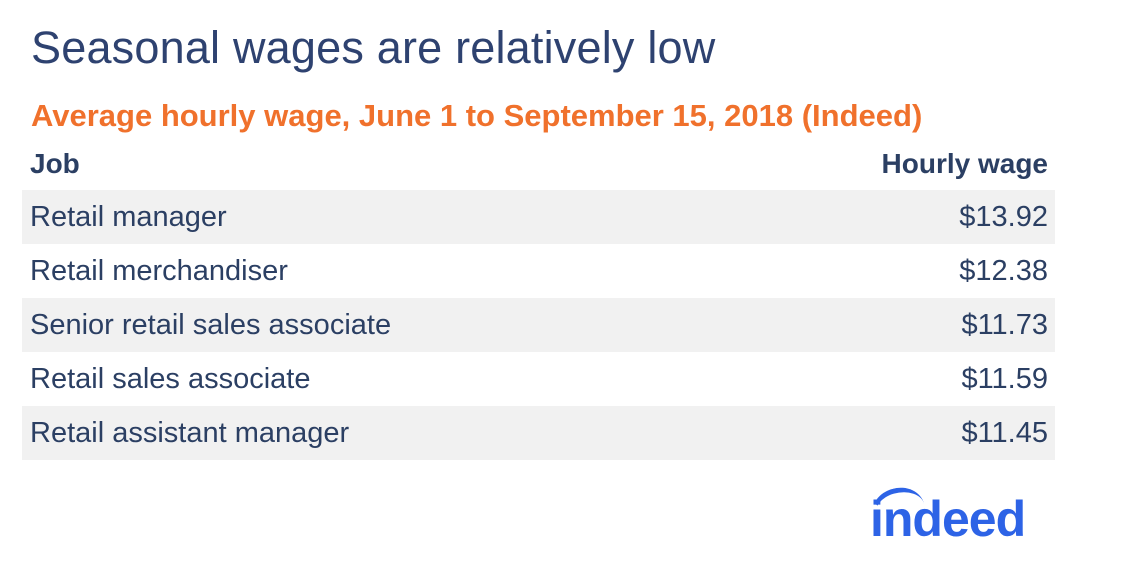  I want to click on wage-cell: $12.38, so click(1003, 270).